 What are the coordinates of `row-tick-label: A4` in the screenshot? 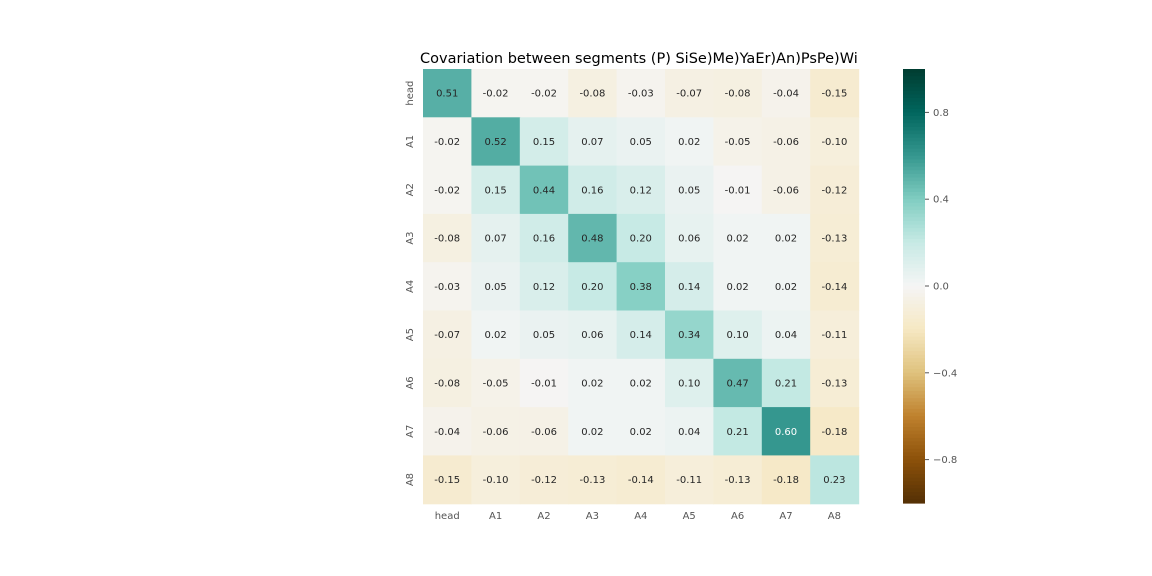 It's located at (410, 286).